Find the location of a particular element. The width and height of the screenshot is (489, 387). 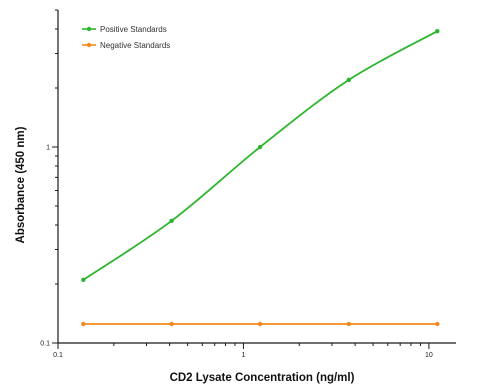

y-tick-label: 0.1 is located at coordinates (45, 344).